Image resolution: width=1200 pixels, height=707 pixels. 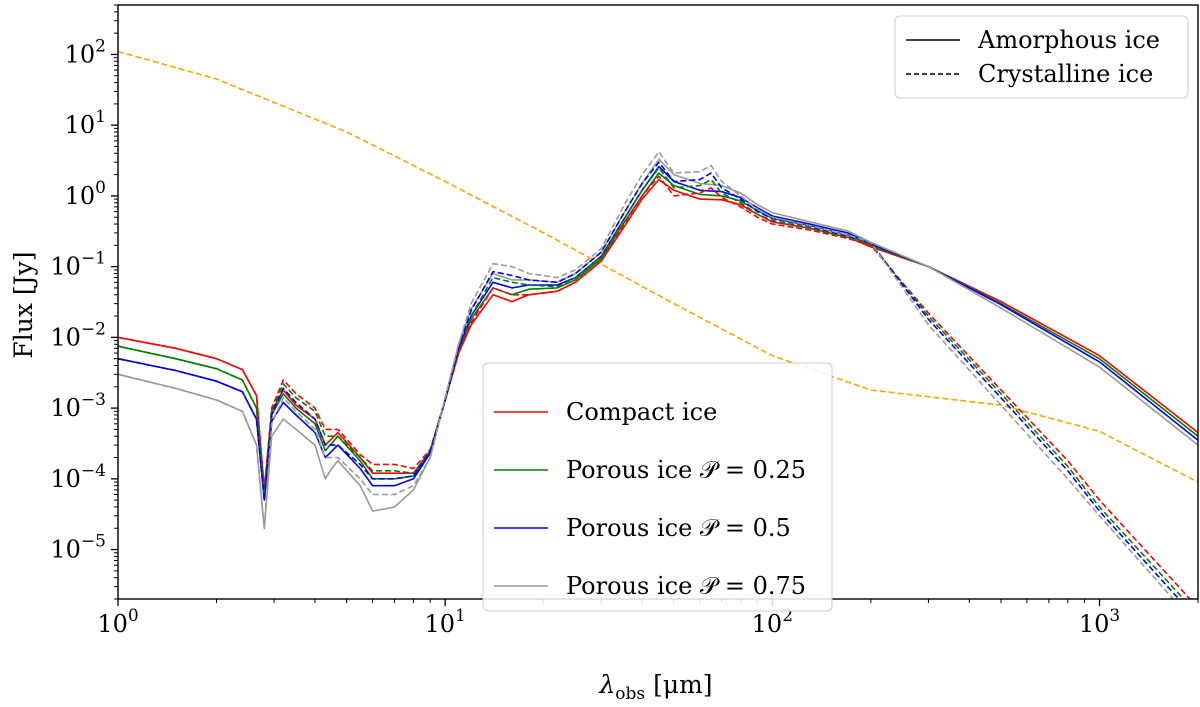 I want to click on style-legend-box, so click(x=1041, y=57).